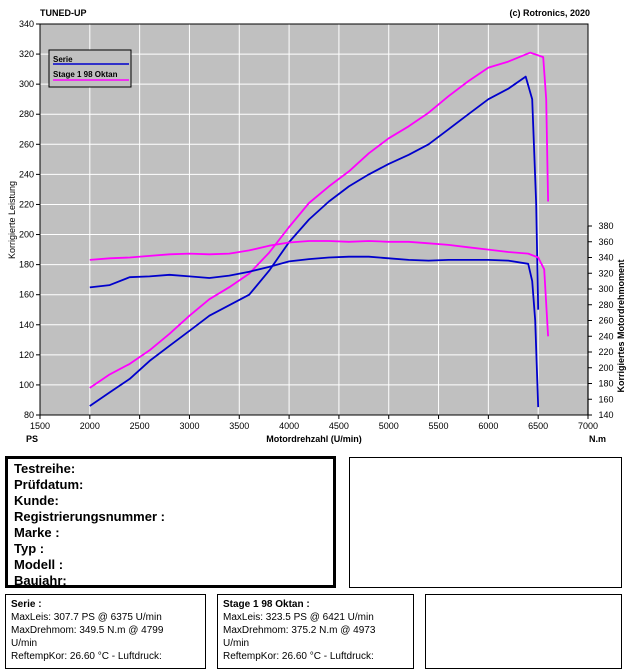 This screenshot has height=672, width=626. I want to click on y-right-tick-label: 220, so click(605, 352).